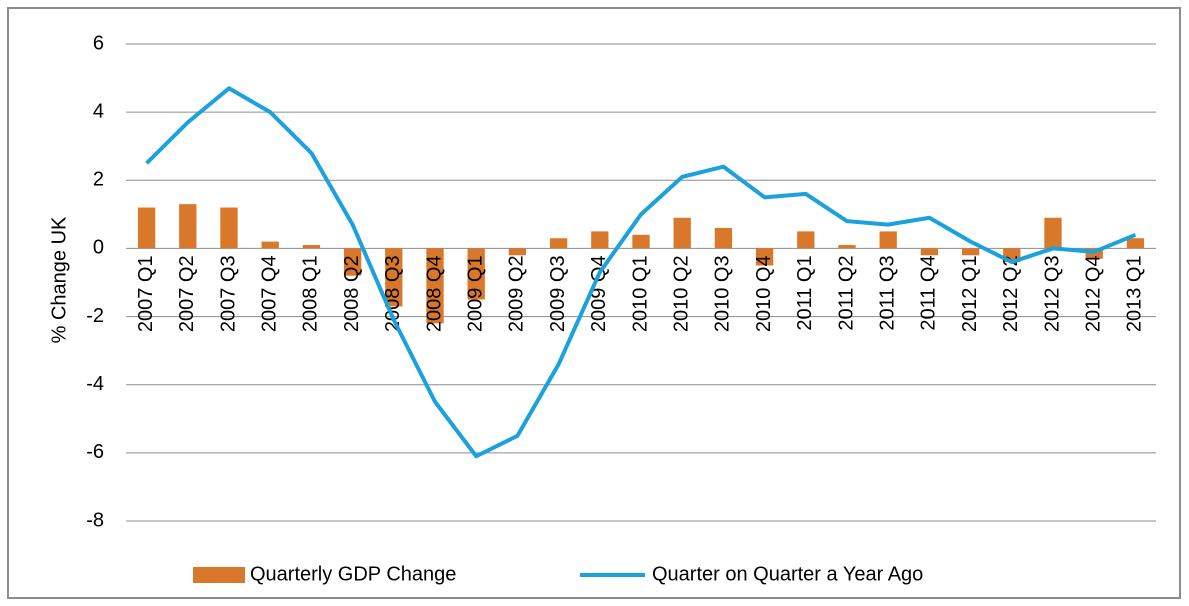 The image size is (1189, 606). I want to click on legend-label: Quarter on Quarter a Year Ago, so click(787, 574).